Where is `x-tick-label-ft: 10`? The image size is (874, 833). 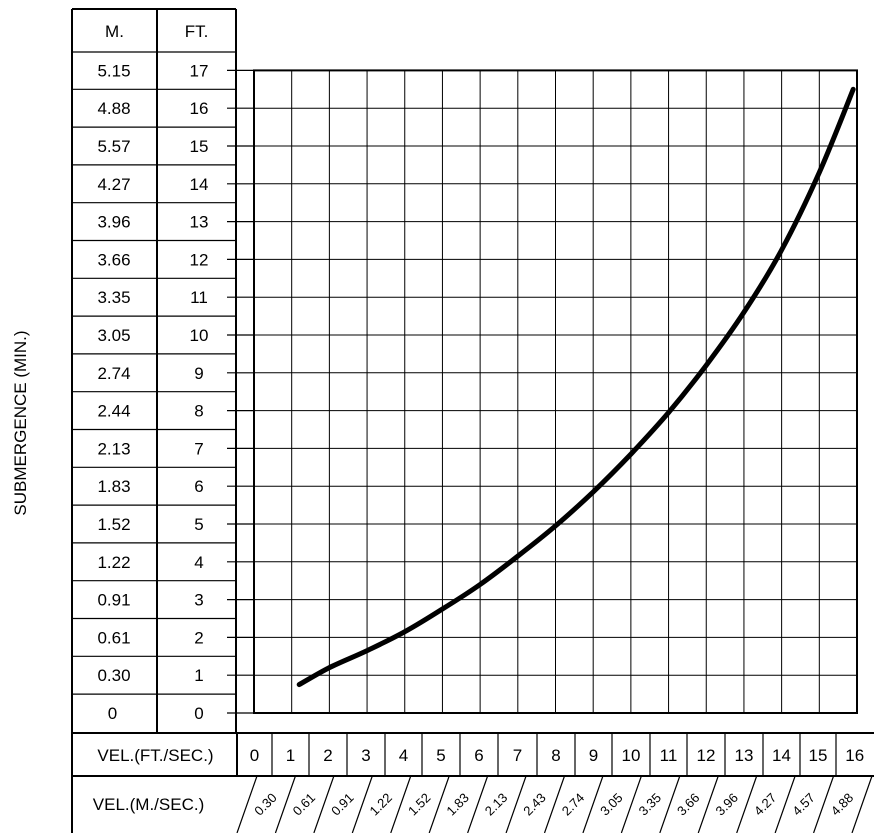
x-tick-label-ft: 10 is located at coordinates (631, 755).